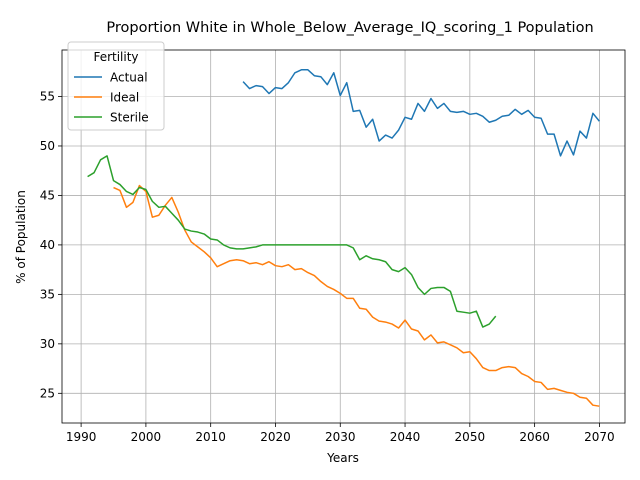  I want to click on y-axis-ticks: 25 30 35 40 45 50 55, so click(51, 245).